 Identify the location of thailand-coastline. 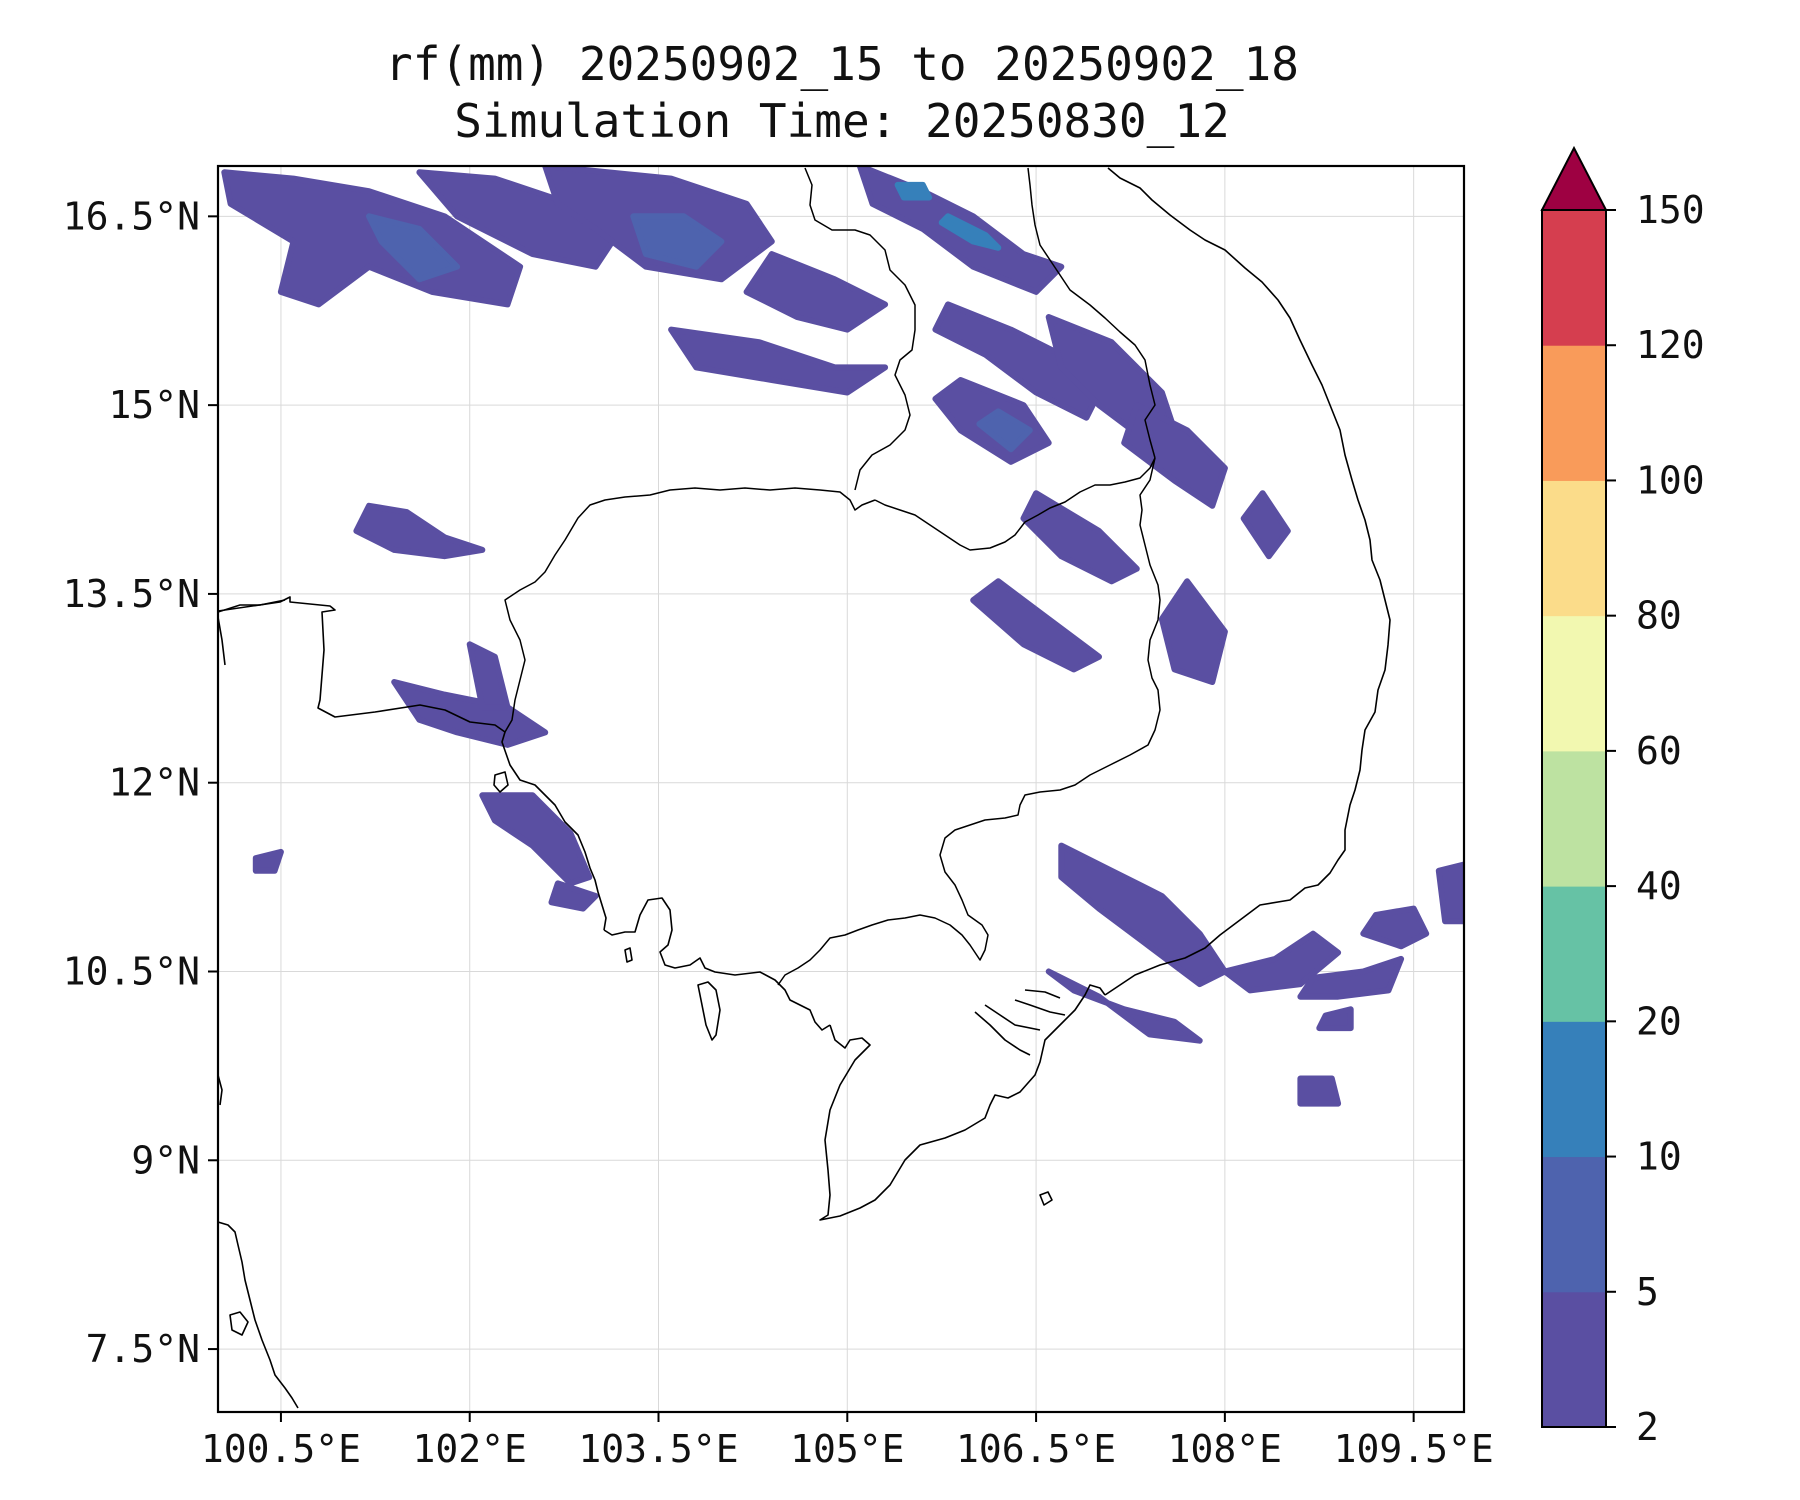
(412, 763).